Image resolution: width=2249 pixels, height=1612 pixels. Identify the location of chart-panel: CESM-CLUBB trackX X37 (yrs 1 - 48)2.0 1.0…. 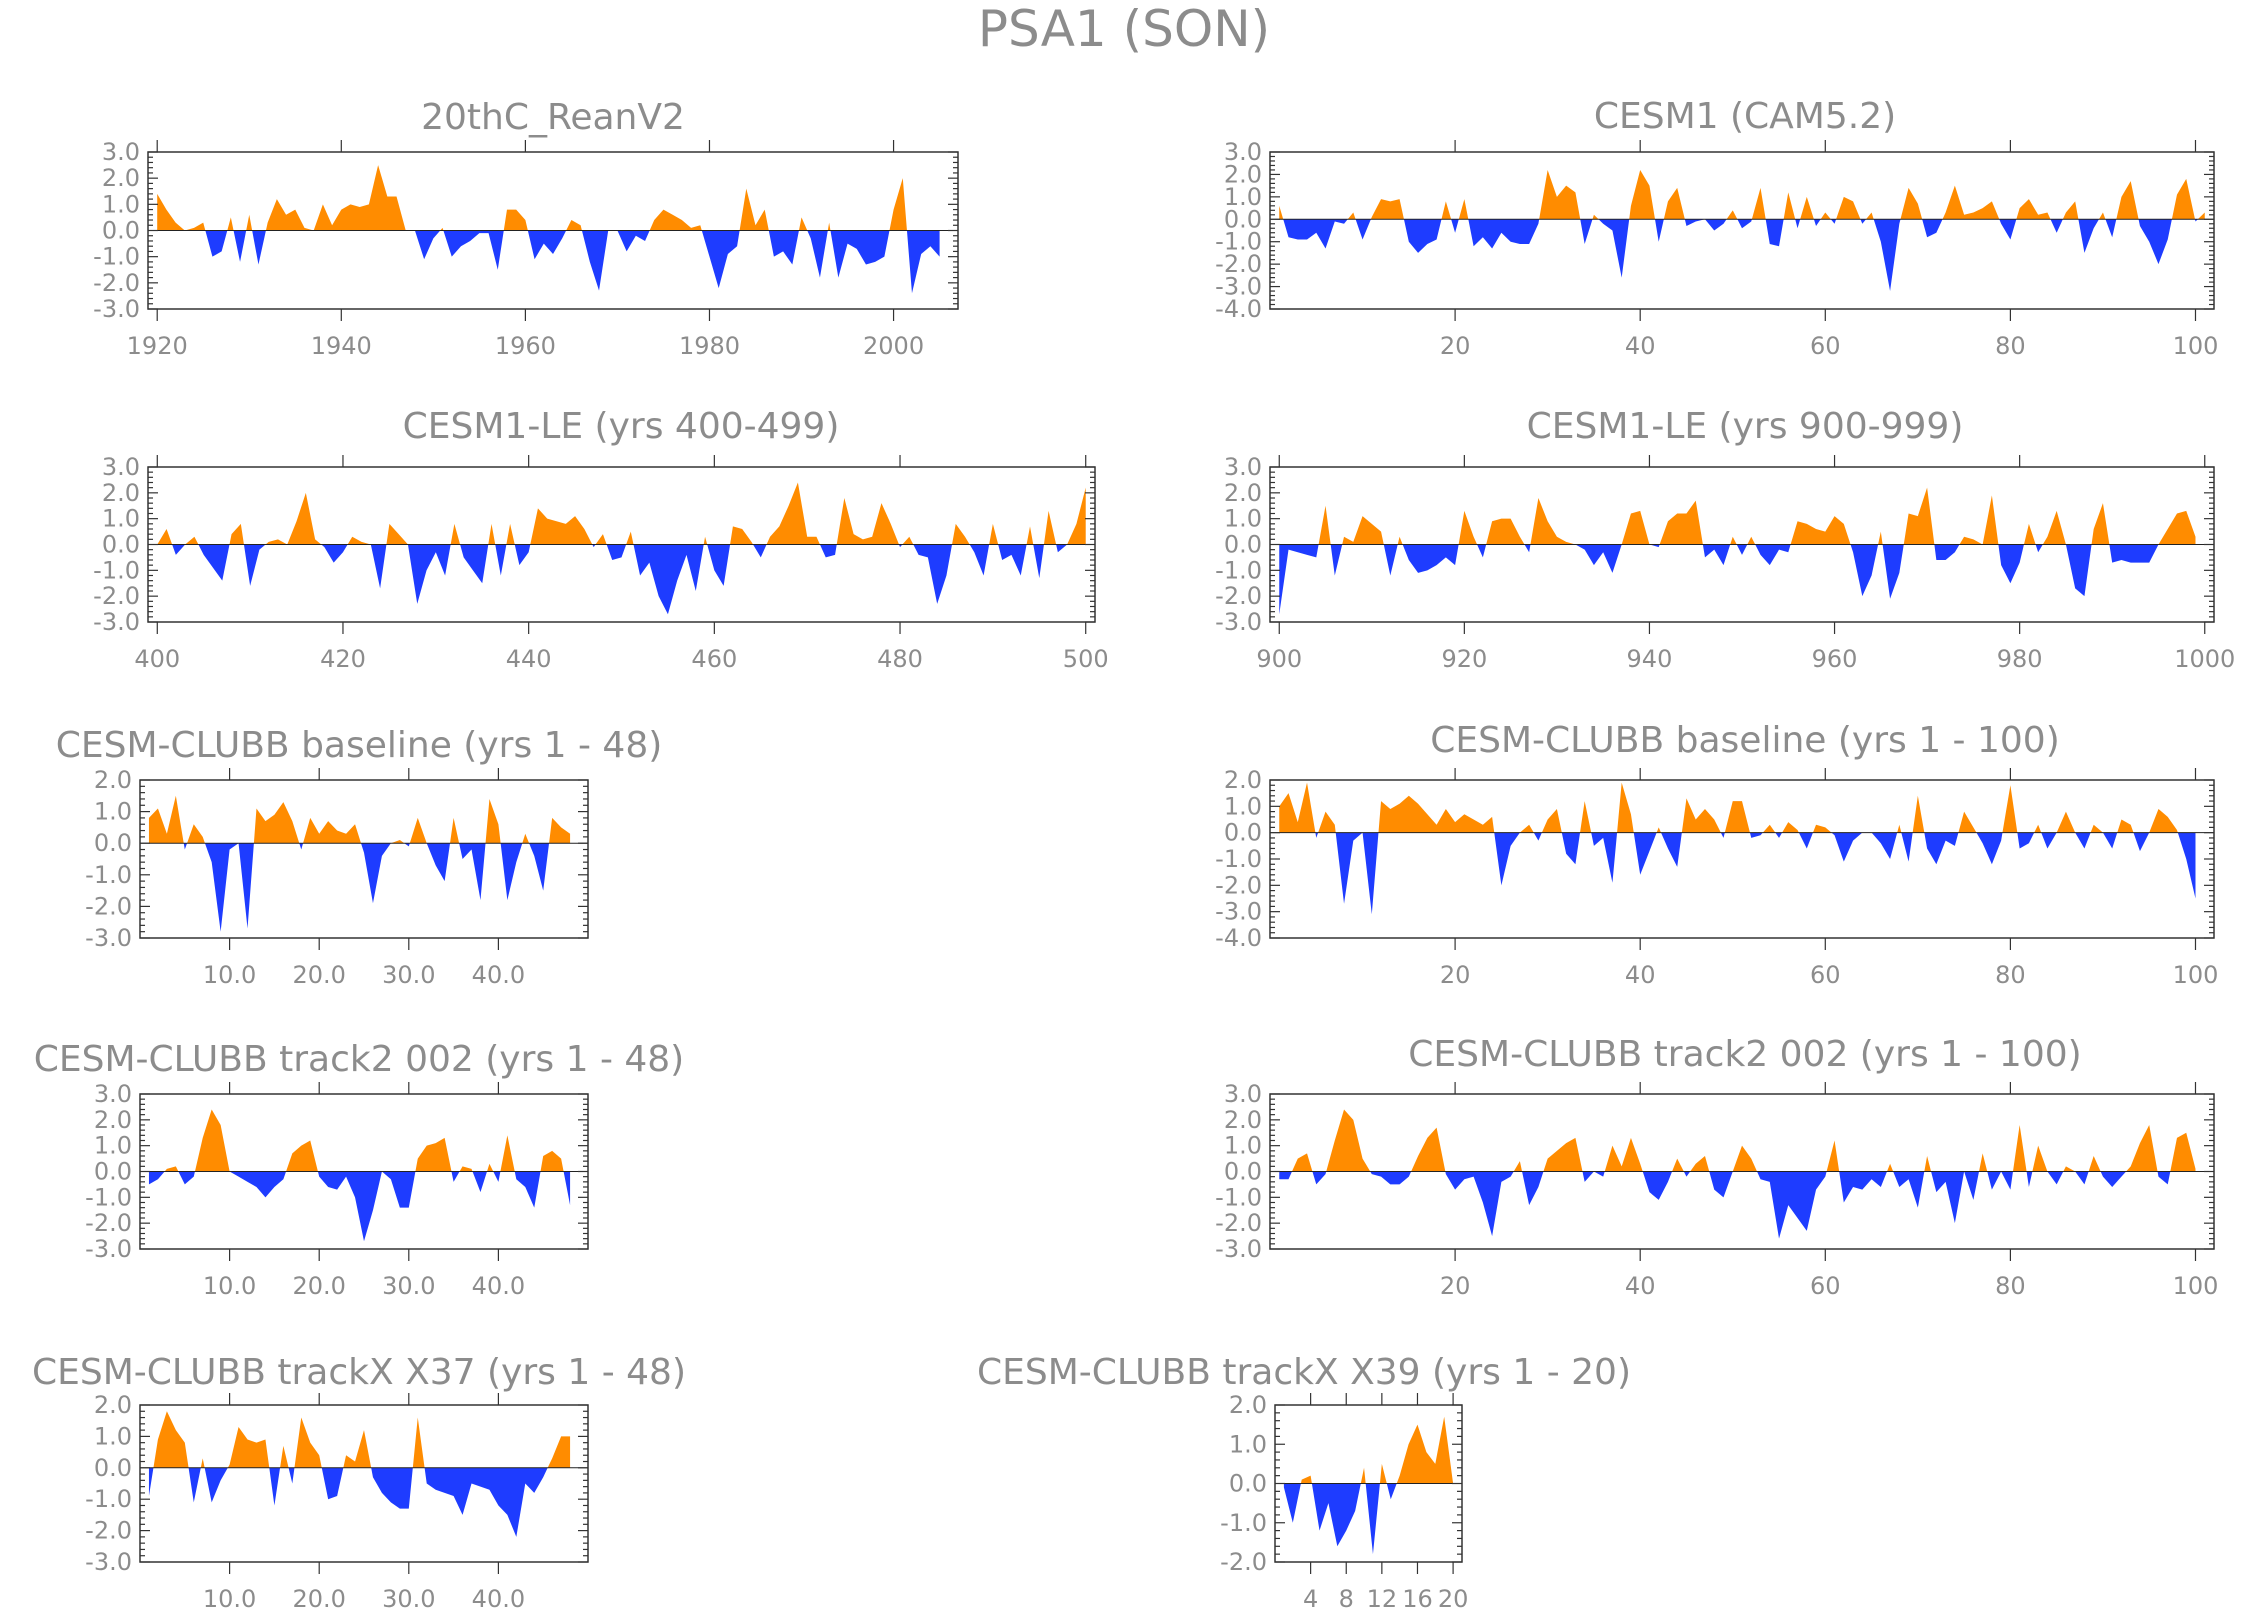
(359, 1482).